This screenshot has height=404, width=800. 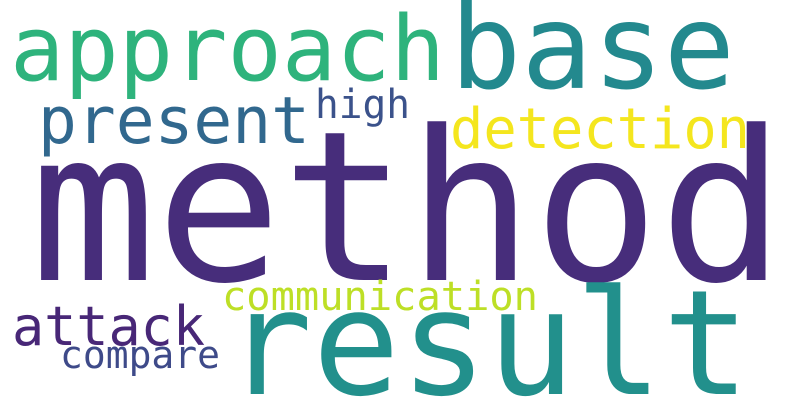 I want to click on word: attack, so click(x=108, y=326).